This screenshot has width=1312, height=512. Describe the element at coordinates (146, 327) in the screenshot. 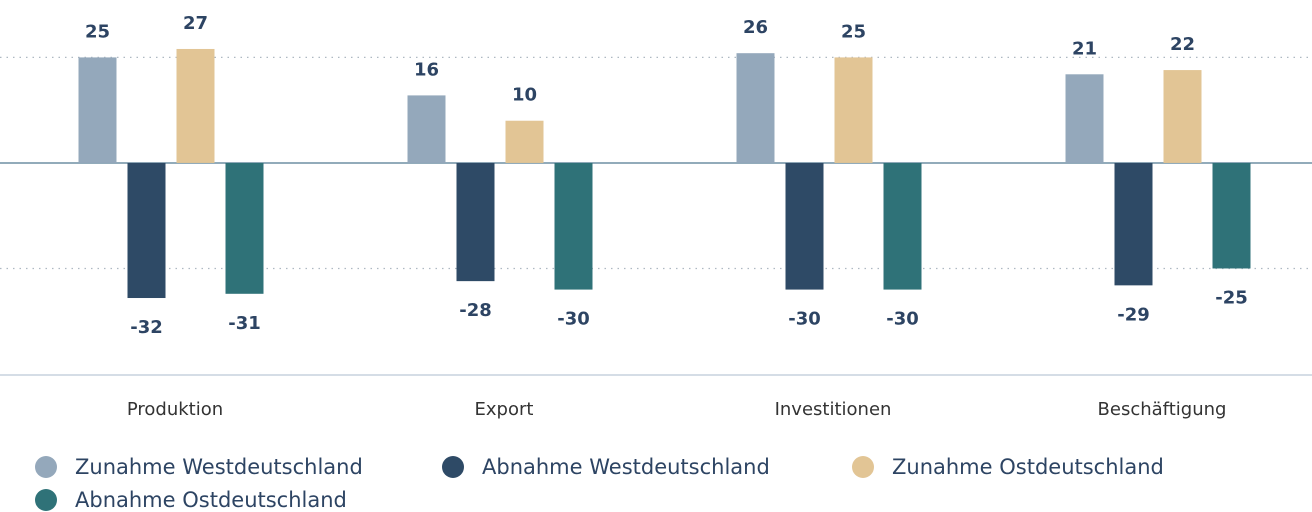

I see `value-label: -32` at that location.